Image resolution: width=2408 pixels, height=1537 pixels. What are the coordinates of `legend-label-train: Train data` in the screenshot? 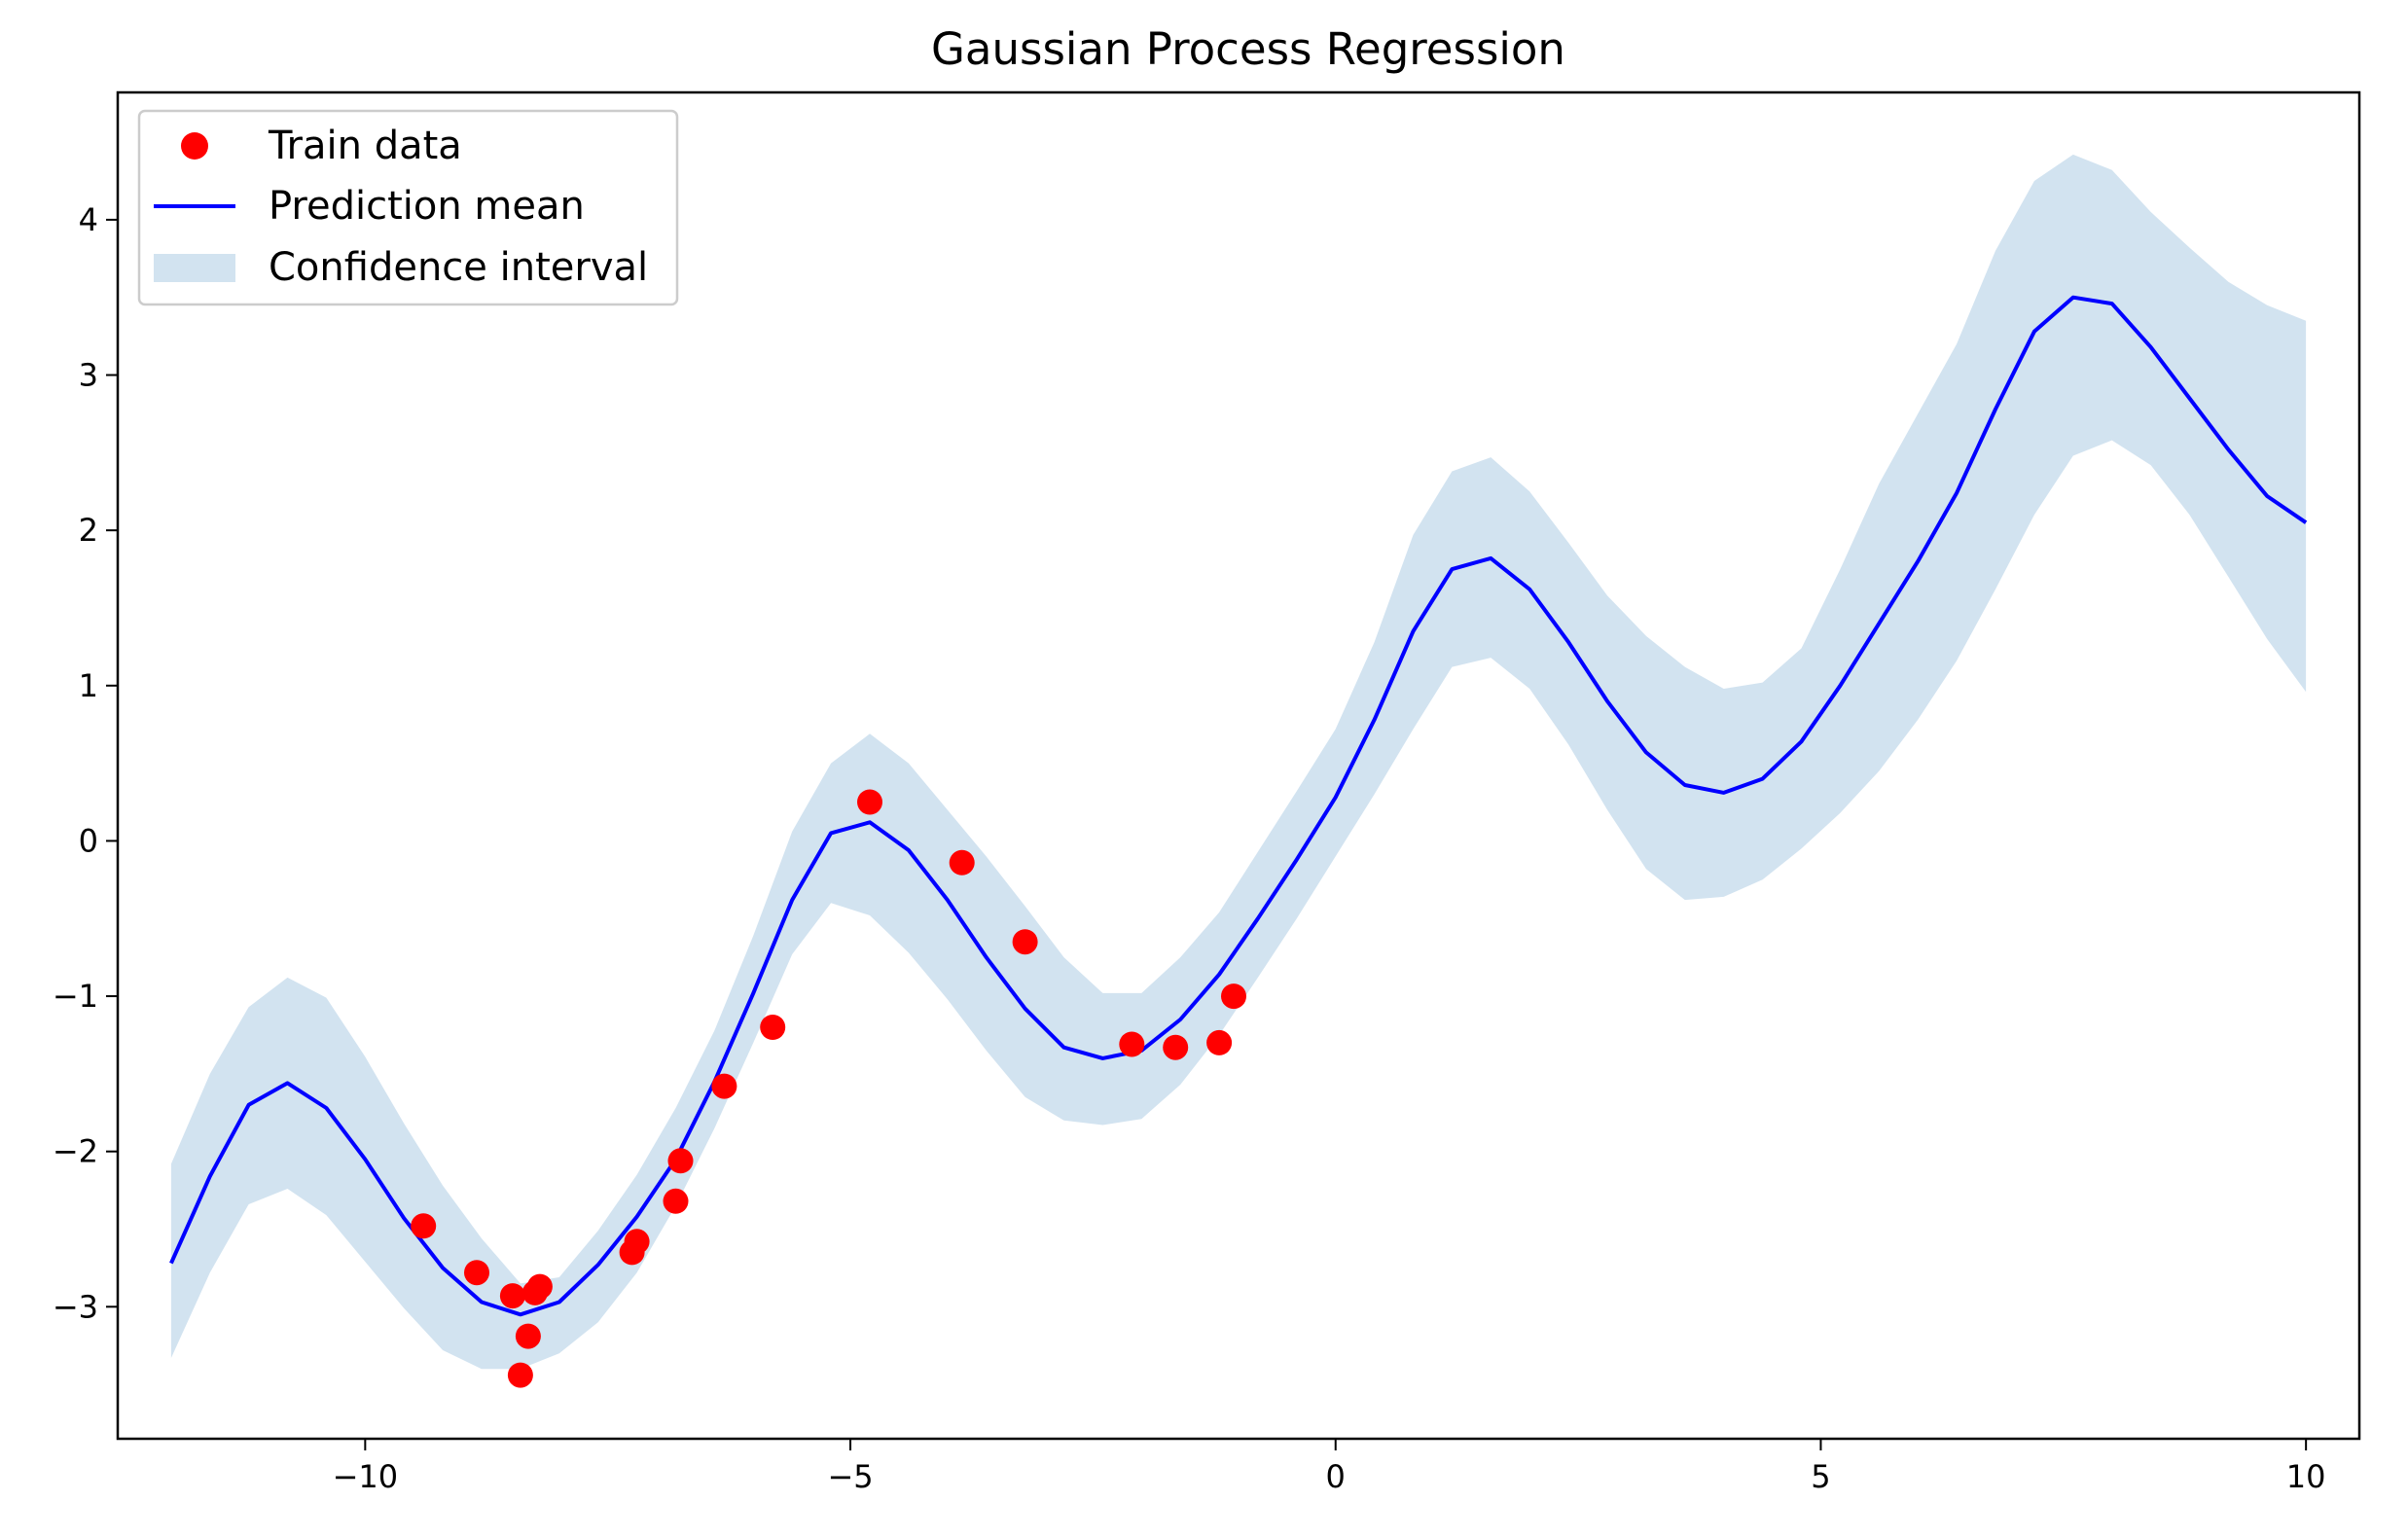 It's located at (365, 146).